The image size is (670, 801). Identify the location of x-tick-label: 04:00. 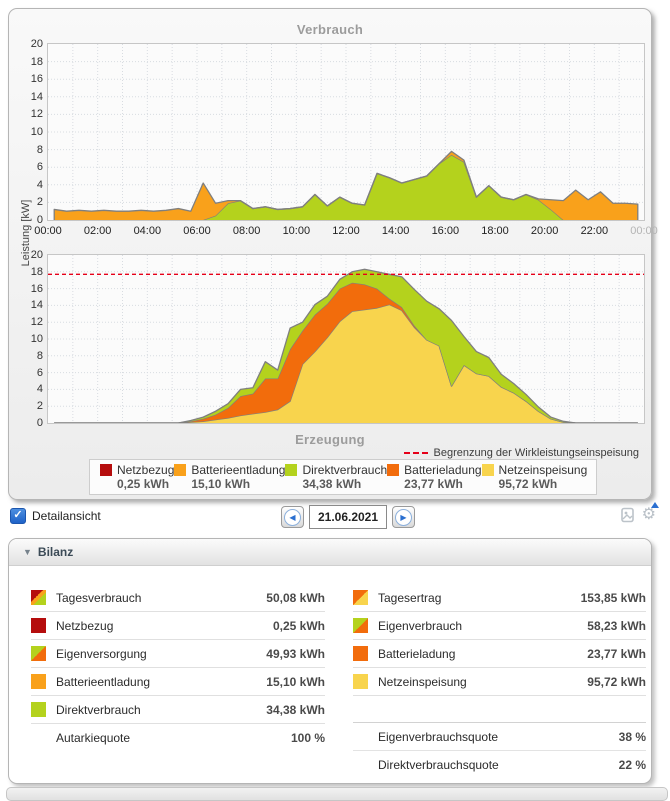
(147, 231).